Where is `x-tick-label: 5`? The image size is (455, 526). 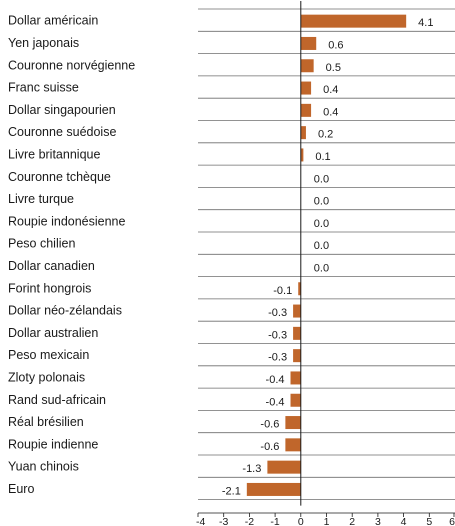 x-tick-label: 5 is located at coordinates (429, 521).